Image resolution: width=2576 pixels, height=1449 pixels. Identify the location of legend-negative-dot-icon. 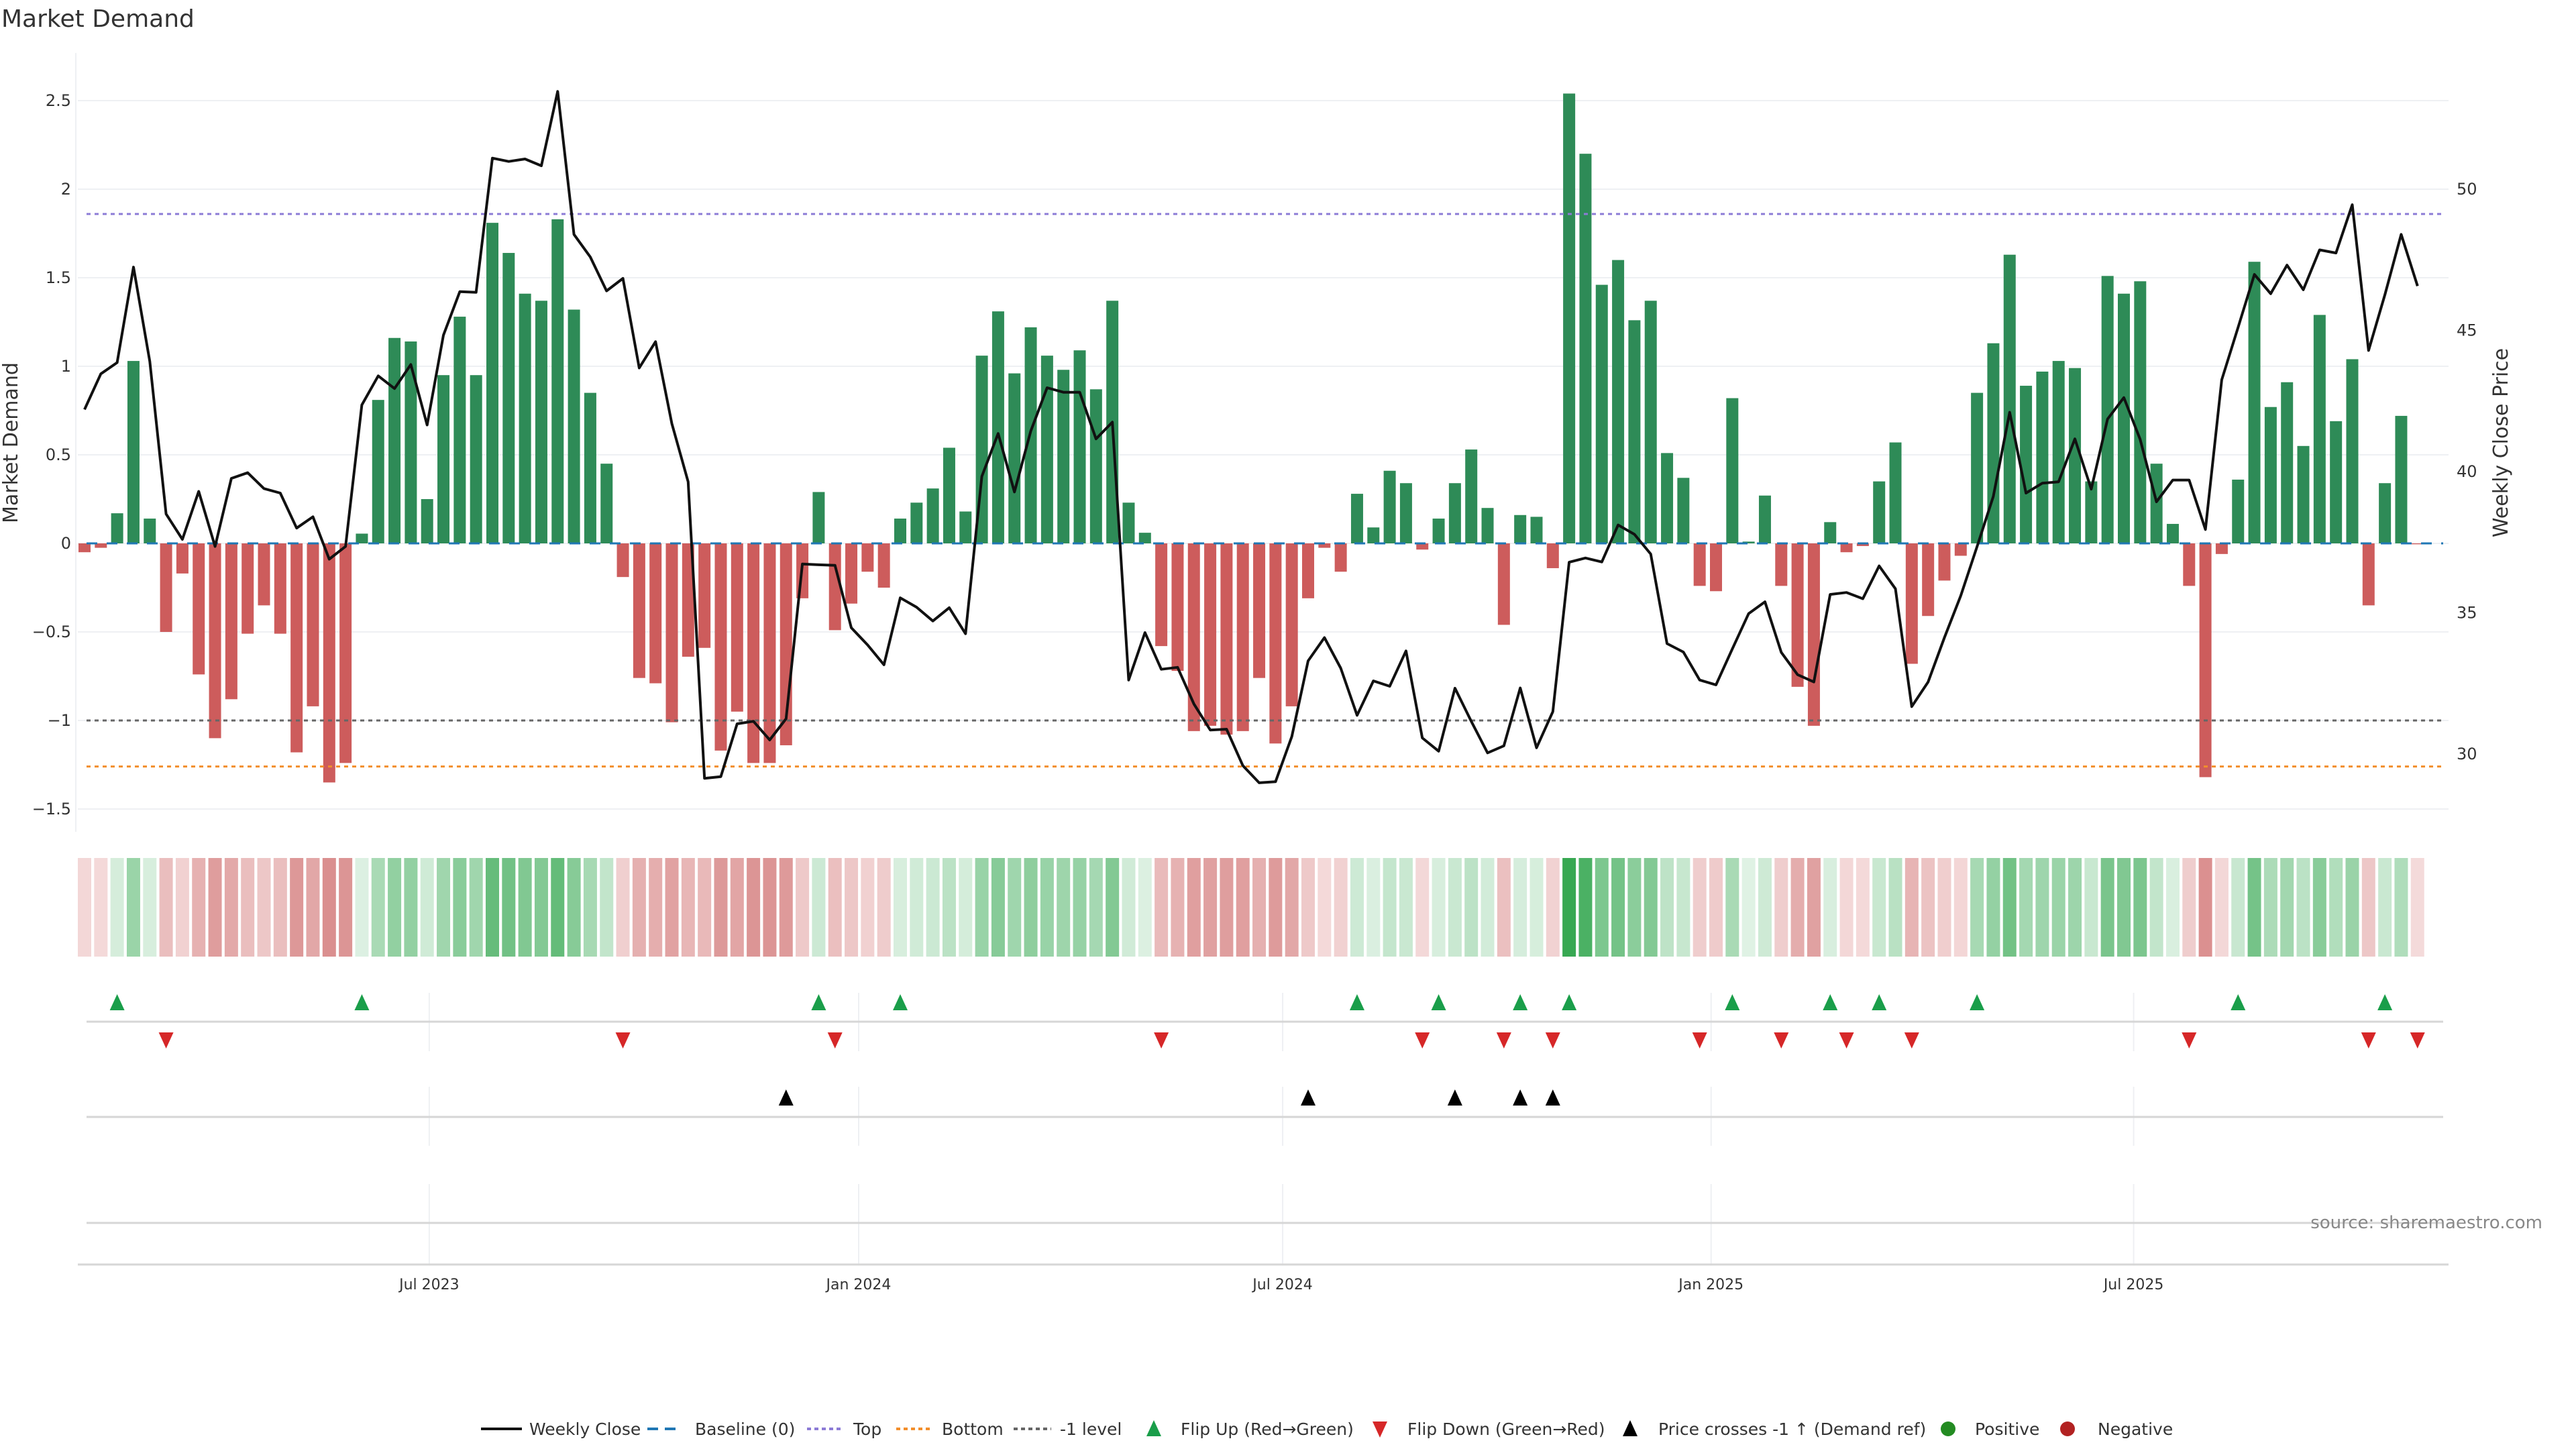
(2067, 1428).